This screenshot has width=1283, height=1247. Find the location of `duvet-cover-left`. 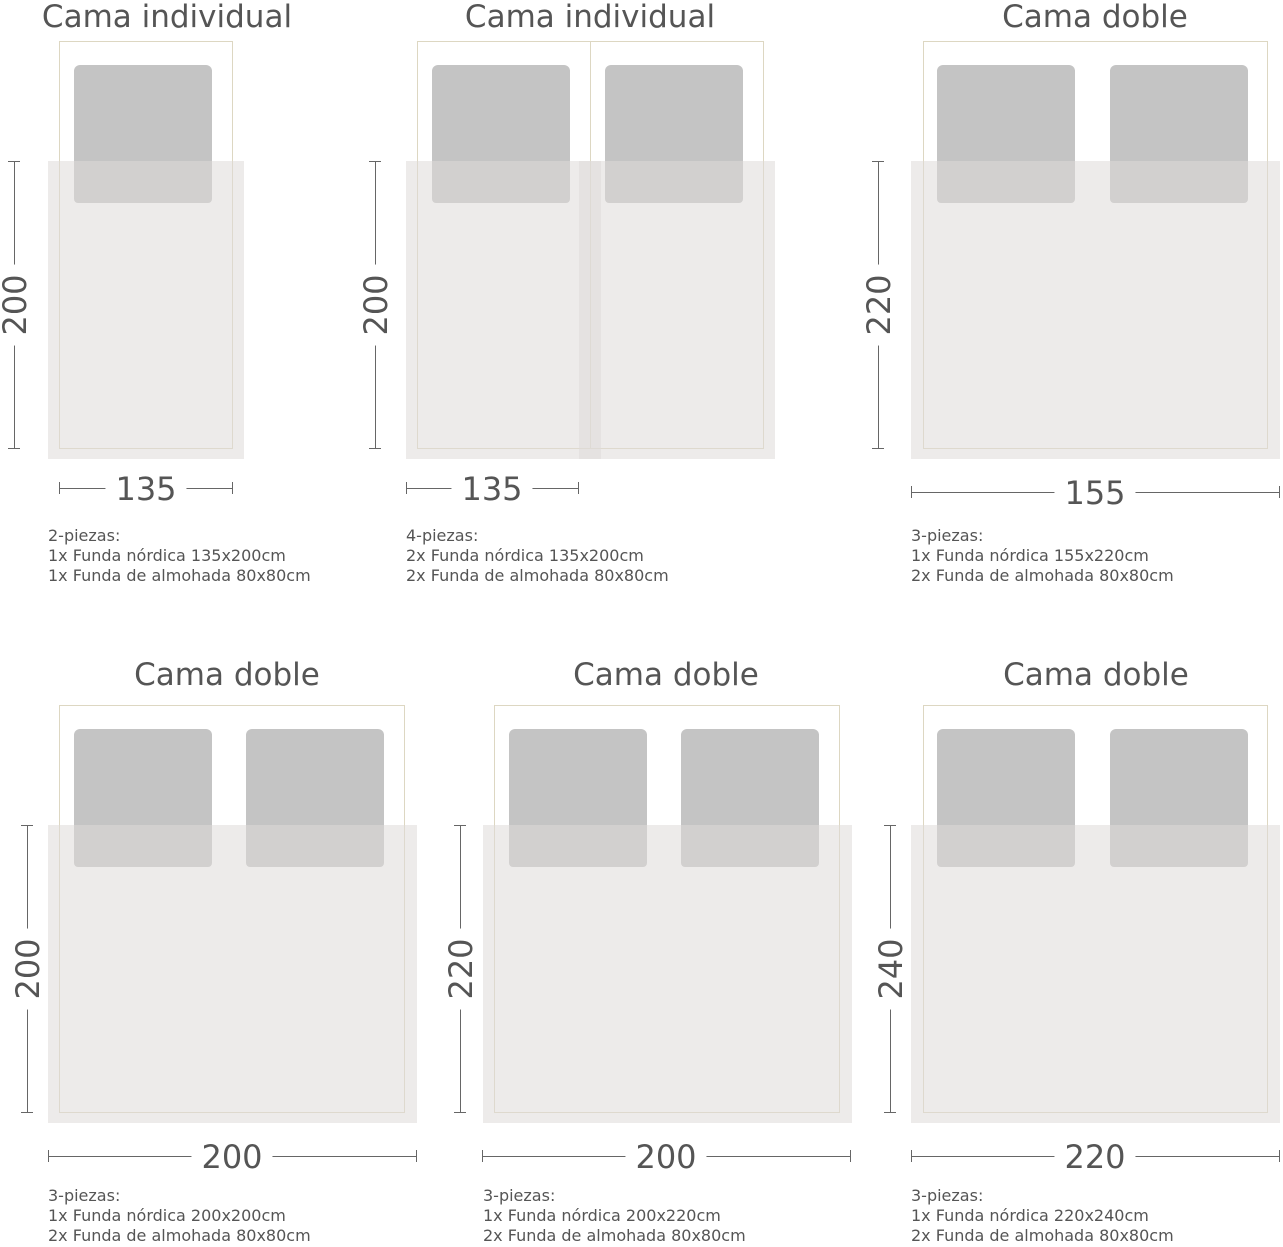

duvet-cover-left is located at coordinates (503, 310).